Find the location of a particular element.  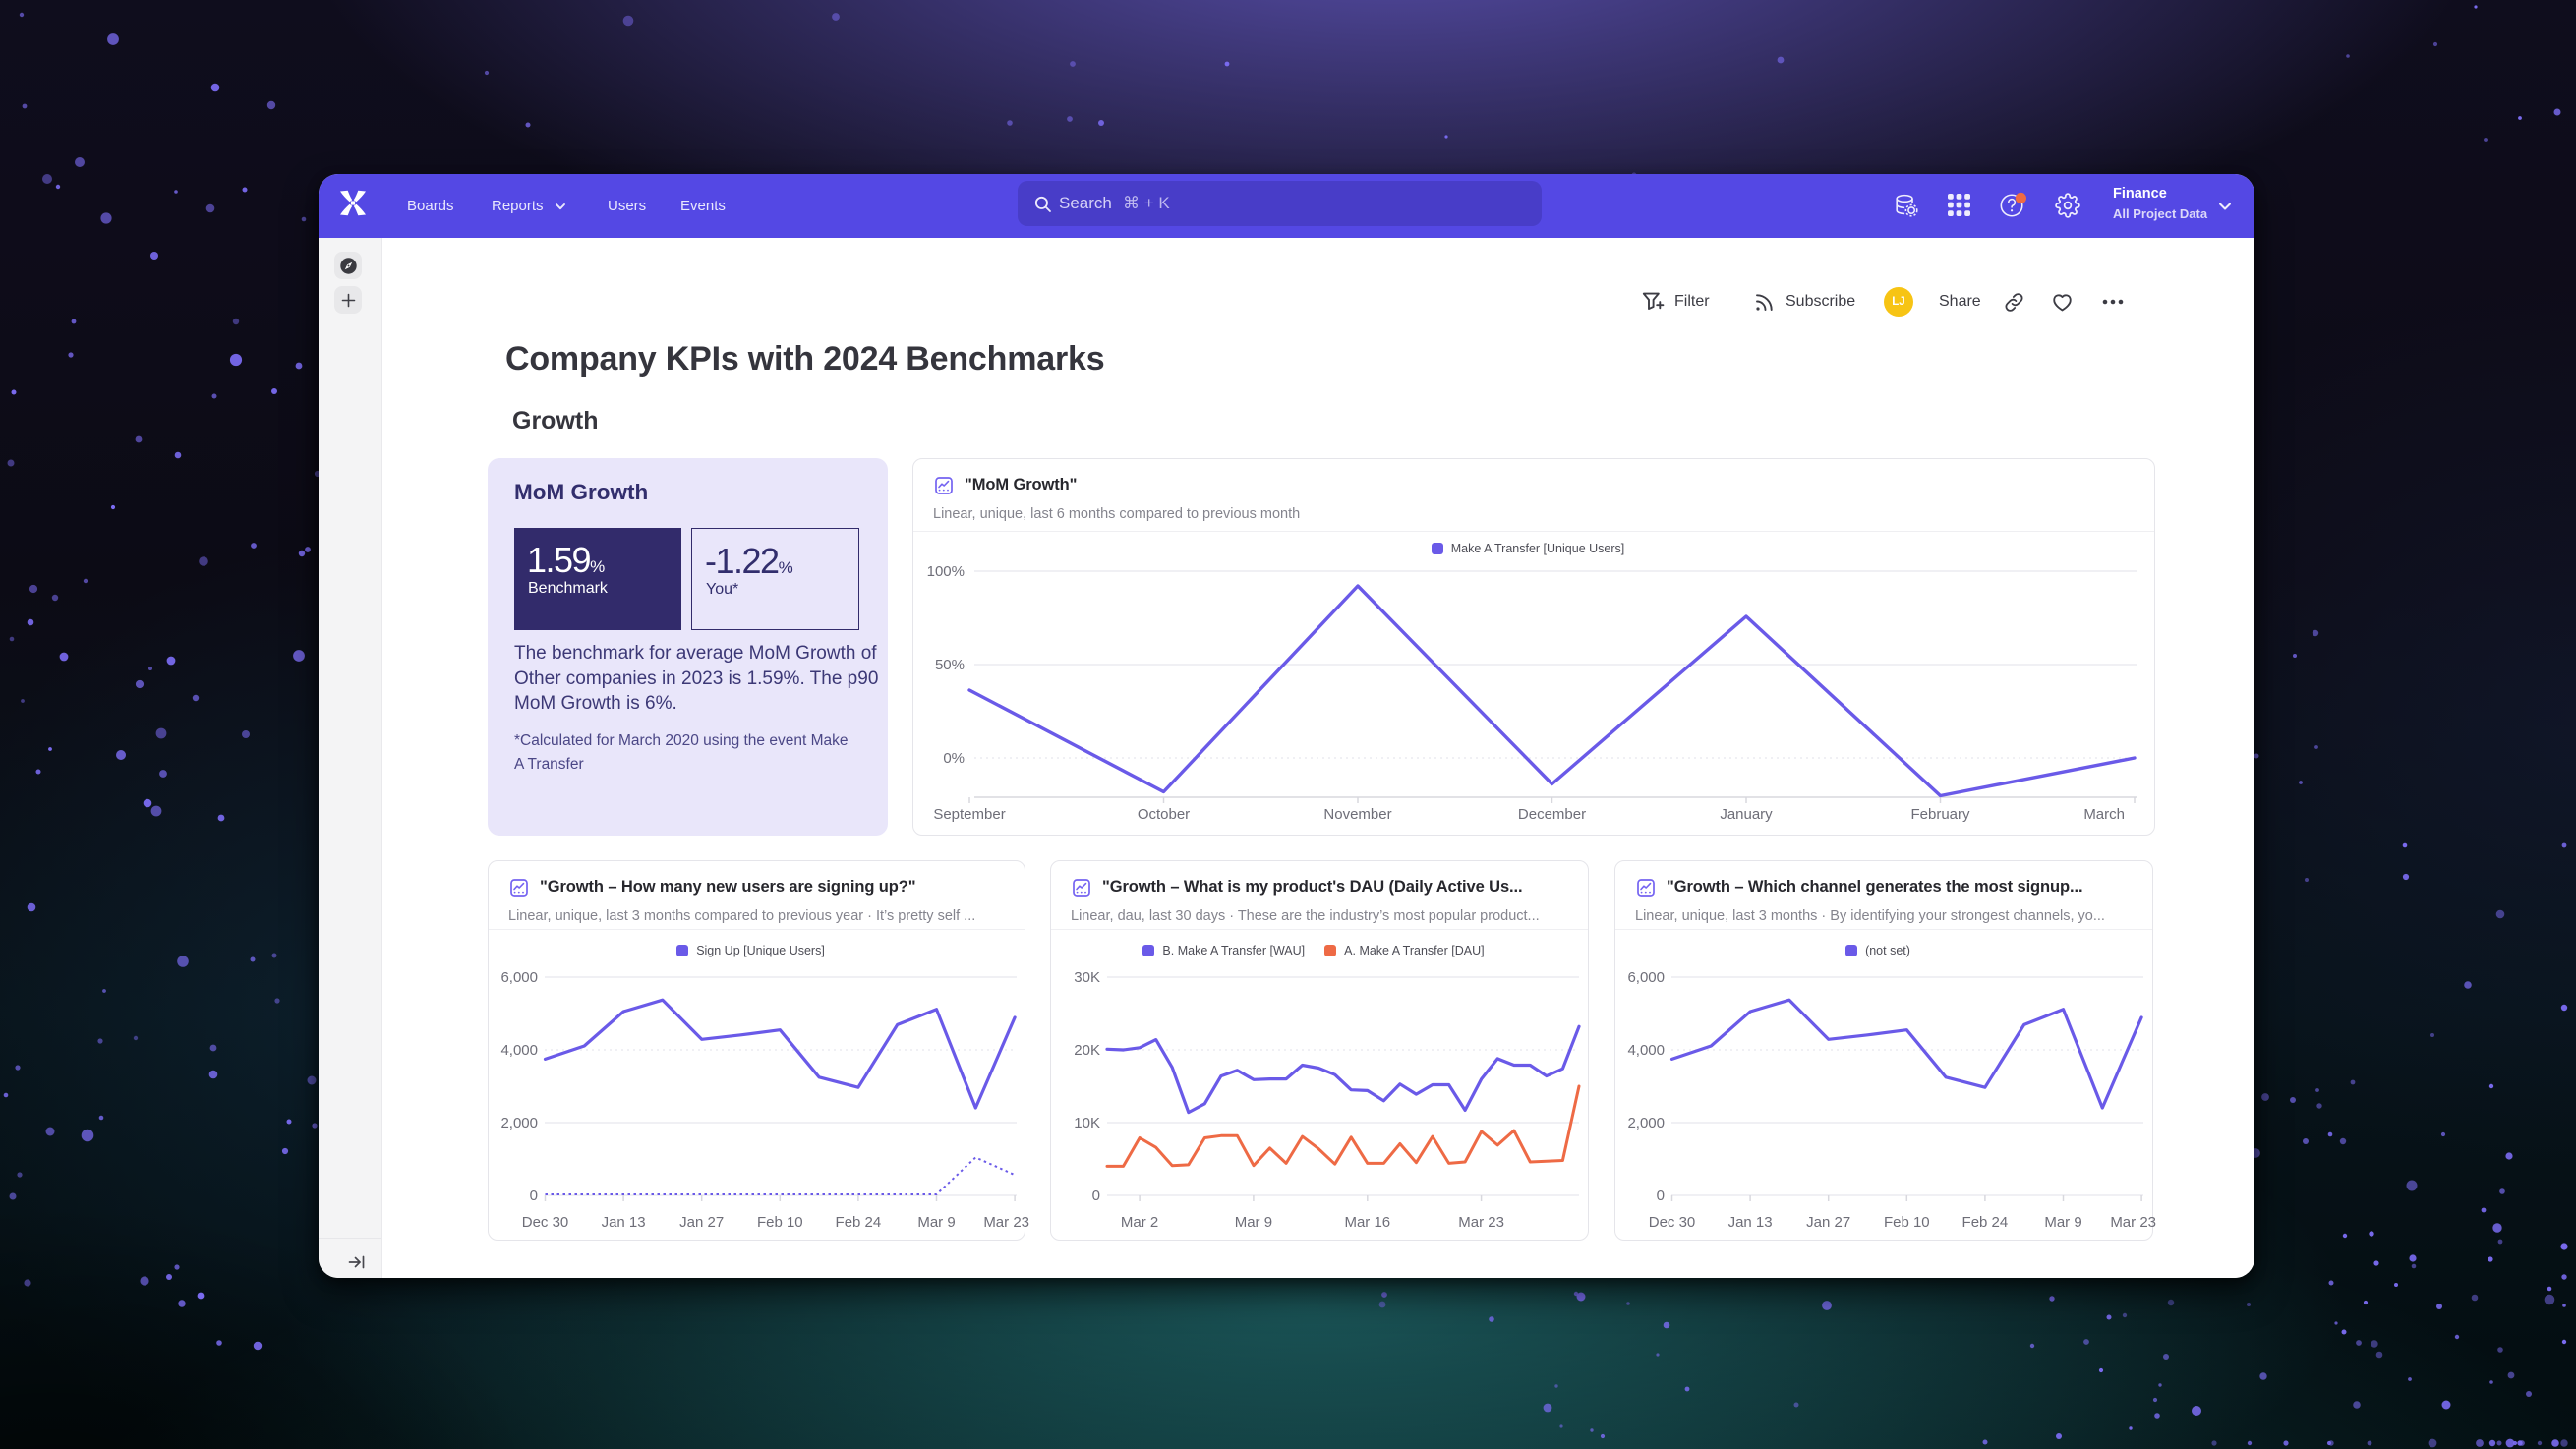

svg-text: 30K is located at coordinates (1087, 977).